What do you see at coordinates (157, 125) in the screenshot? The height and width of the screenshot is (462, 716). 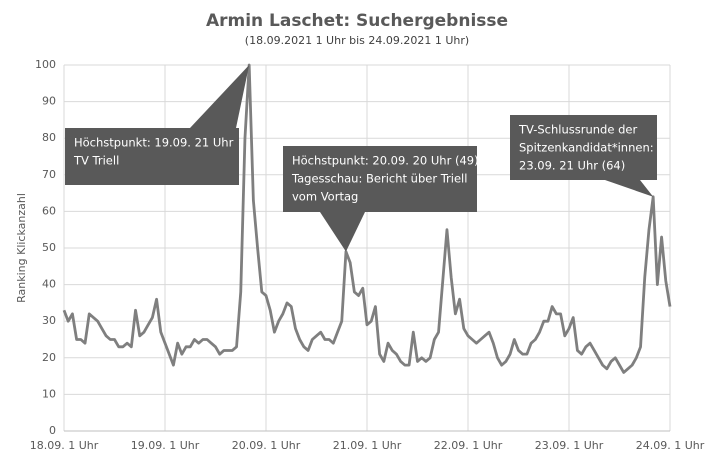 I see `annotation: Höchstpunkt: 19.09. 21 Uhr TV Triell` at bounding box center [157, 125].